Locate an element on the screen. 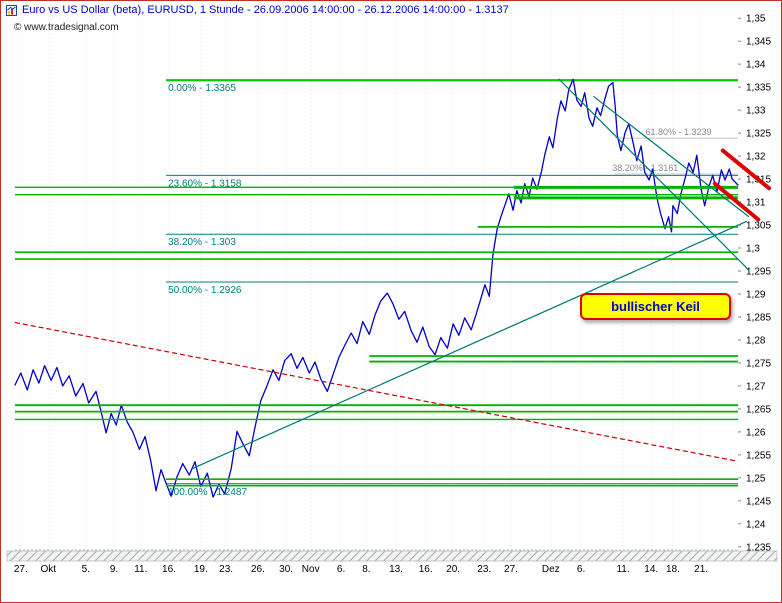  watermark: © www.tradesignal.com is located at coordinates (66, 27).